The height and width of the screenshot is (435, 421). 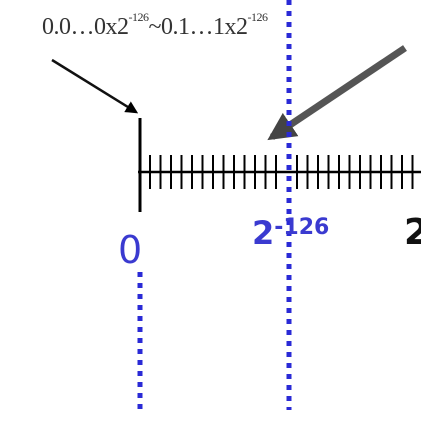 I want to click on range-annotation: 0.0…0x2-126~0.1…1x2-126, so click(x=155, y=25).